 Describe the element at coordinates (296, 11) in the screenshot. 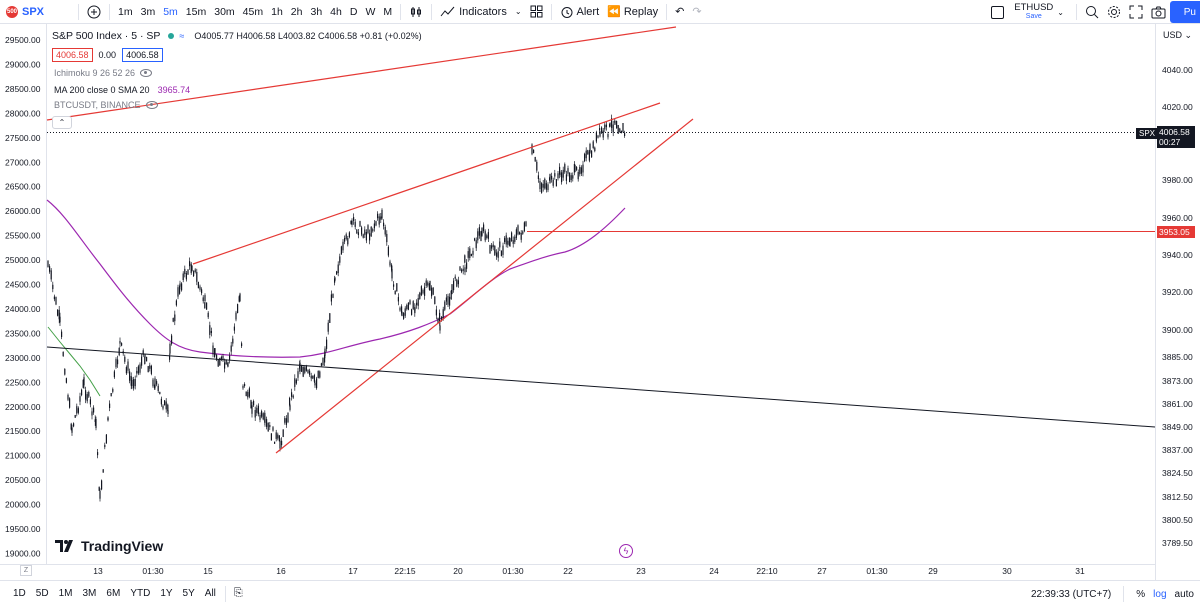

I see `timeframe-2h: 2h` at that location.